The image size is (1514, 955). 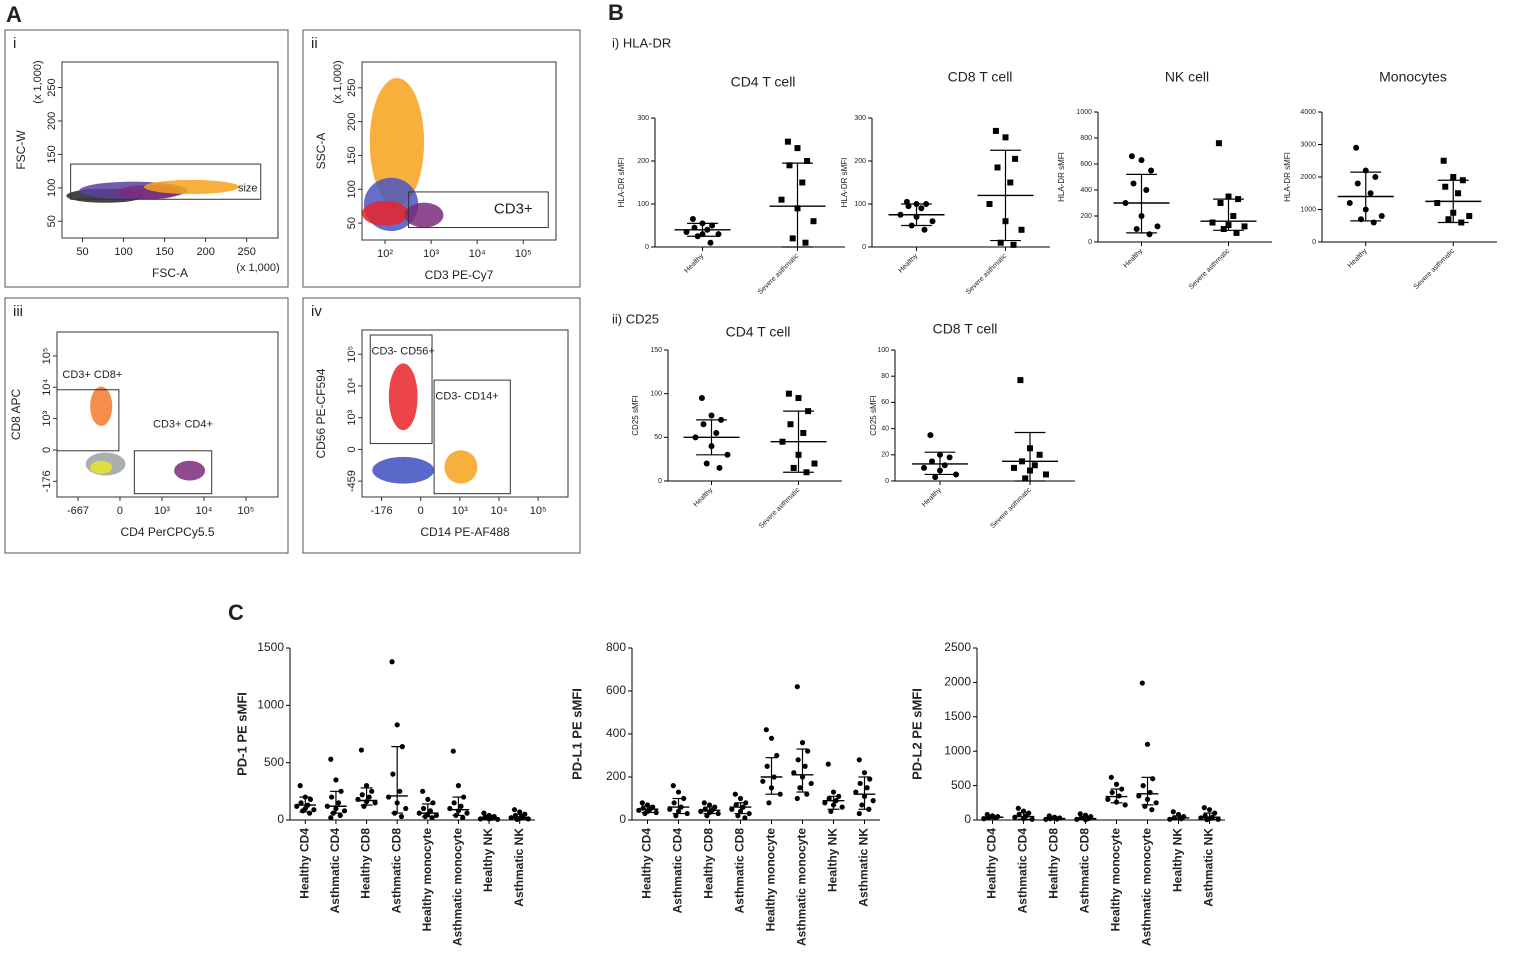 What do you see at coordinates (335, 871) in the screenshot?
I see `x-tick-label: Asthmatic CD4` at bounding box center [335, 871].